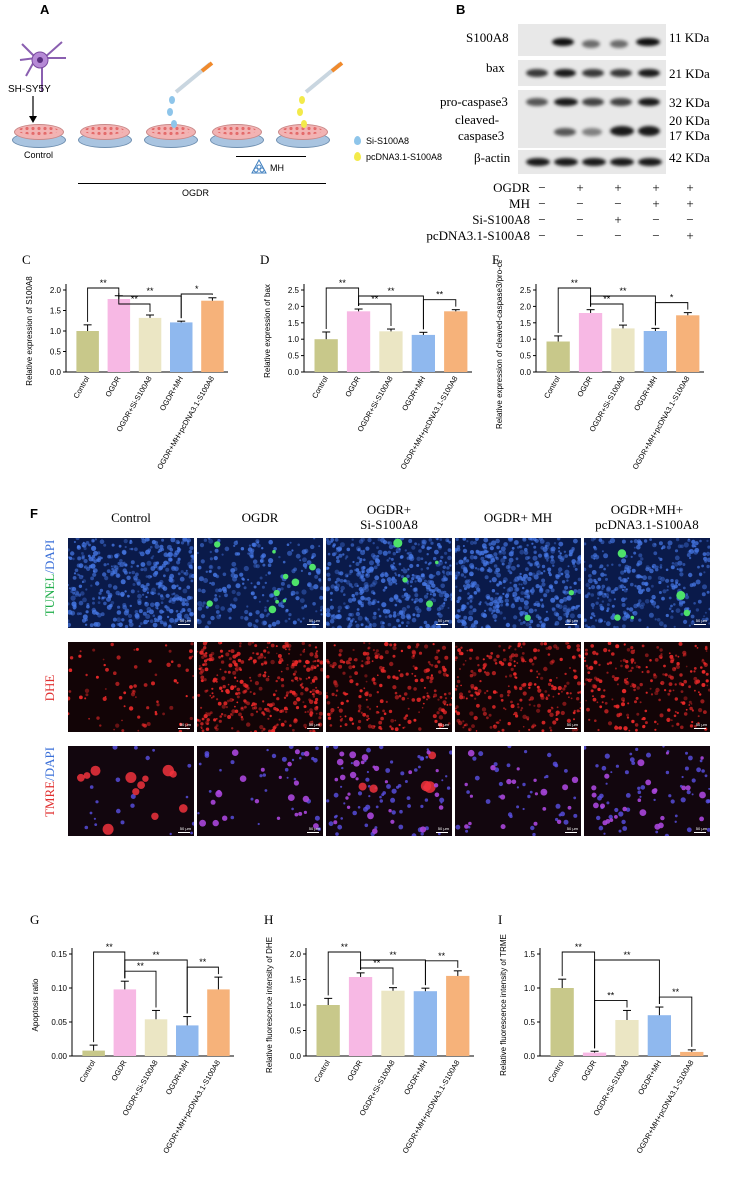 The width and height of the screenshot is (734, 1181). I want to click on cell-line-label: SH-SY5Y, so click(29, 89).